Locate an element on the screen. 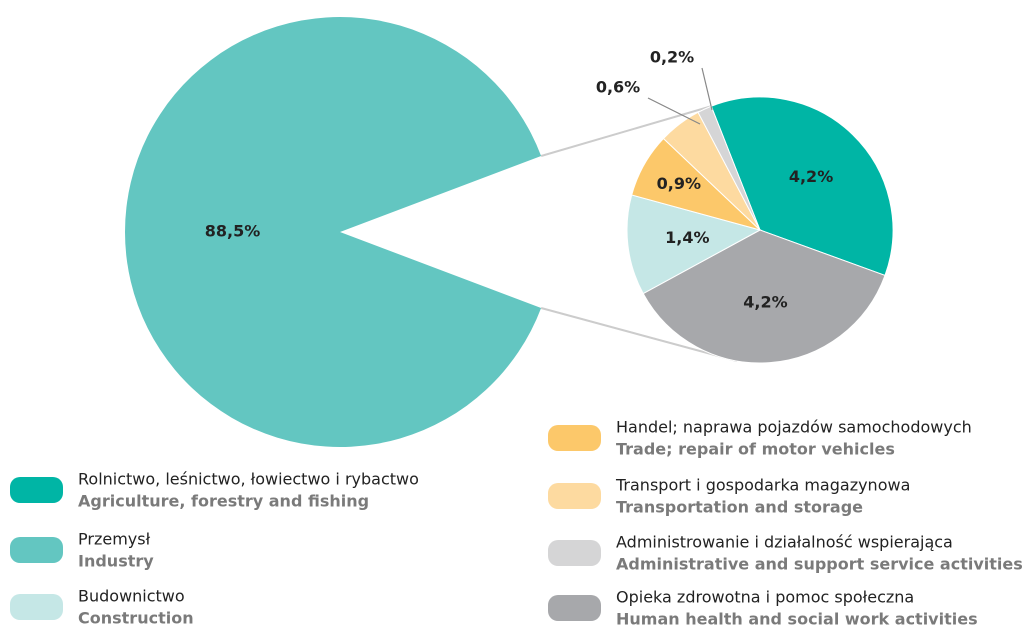 Image resolution: width=1022 pixels, height=631 pixels. legend-label-en: Trade; repair of motor vehicles is located at coordinates (755, 449).